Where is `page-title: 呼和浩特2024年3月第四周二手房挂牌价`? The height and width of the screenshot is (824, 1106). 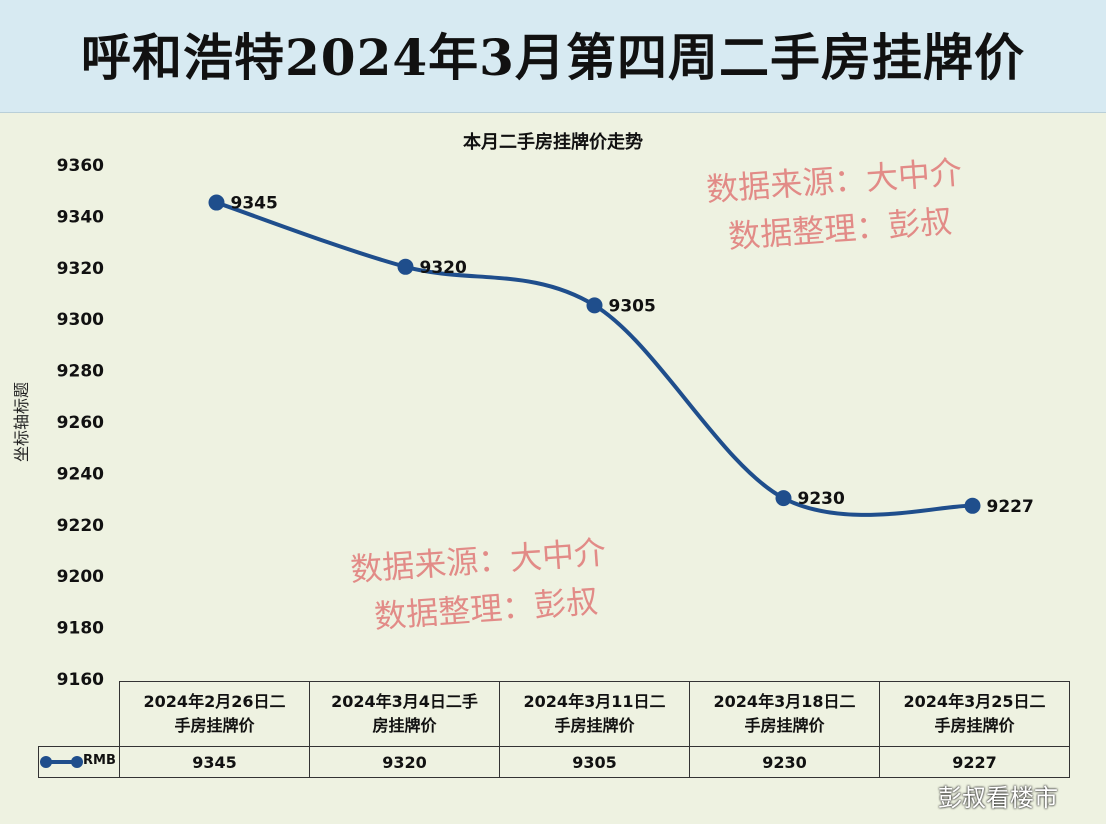
page-title: 呼和浩特2024年3月第四周二手房挂牌价 is located at coordinates (553, 57).